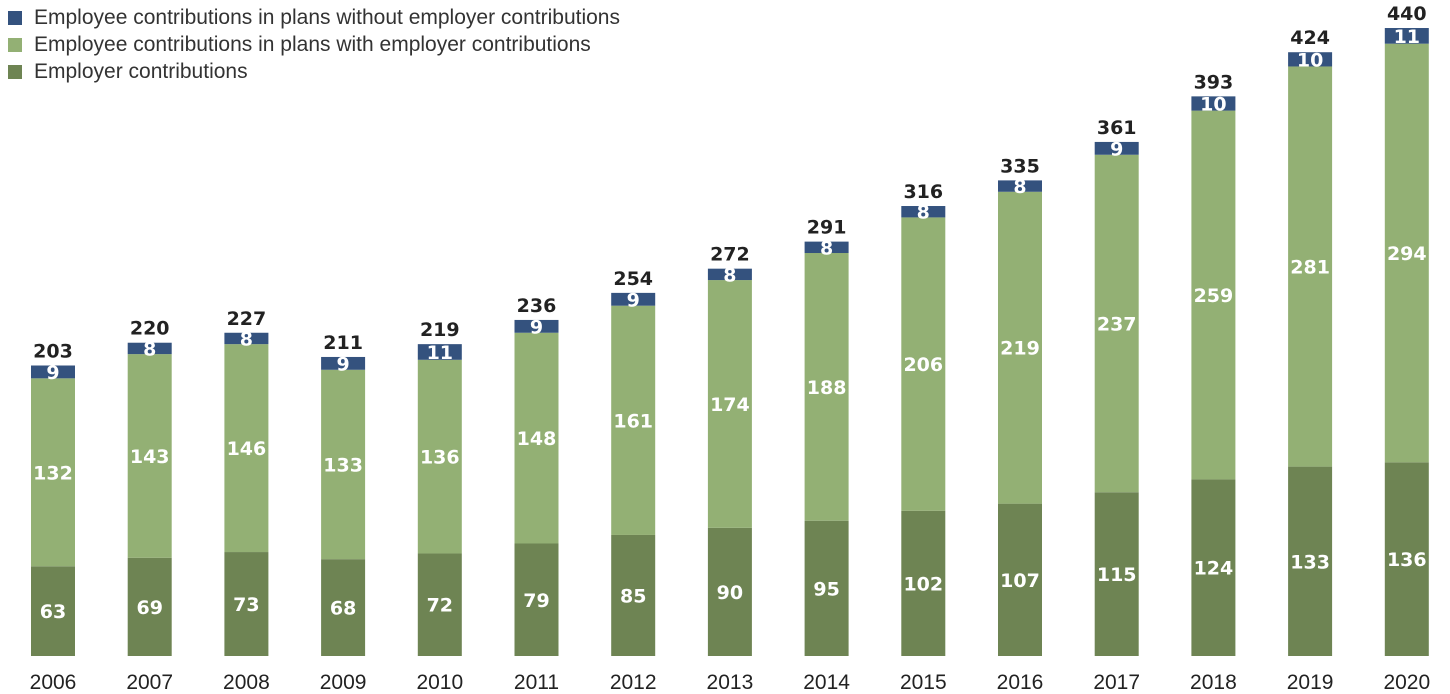  I want to click on data-label-employee-contributions-in-plans-with-employer-contributions-2006: 132, so click(53, 473).